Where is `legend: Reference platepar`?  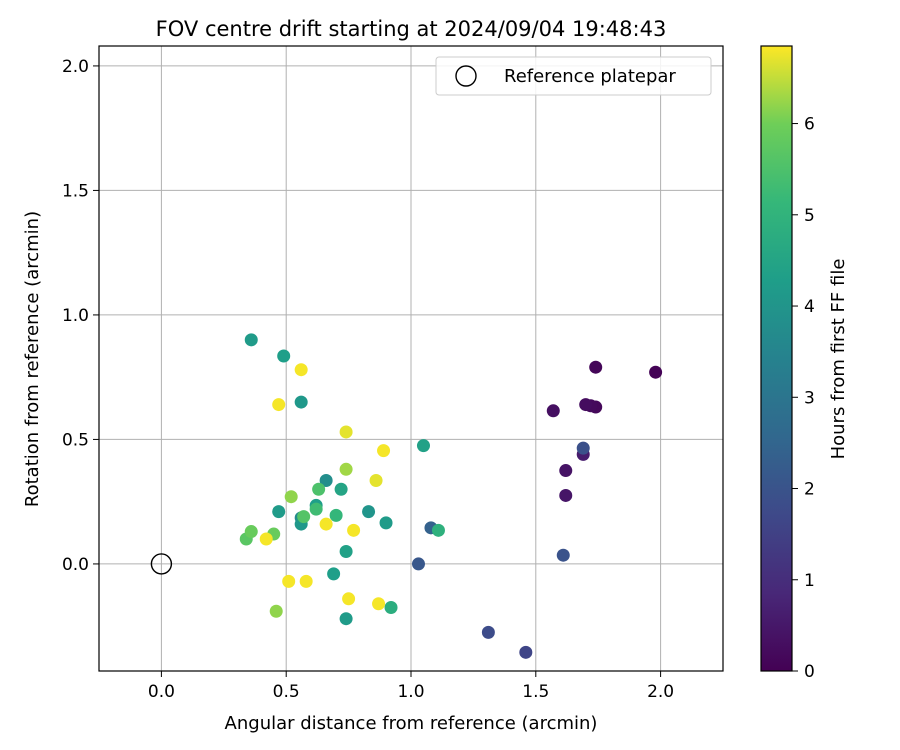 legend: Reference platepar is located at coordinates (573, 76).